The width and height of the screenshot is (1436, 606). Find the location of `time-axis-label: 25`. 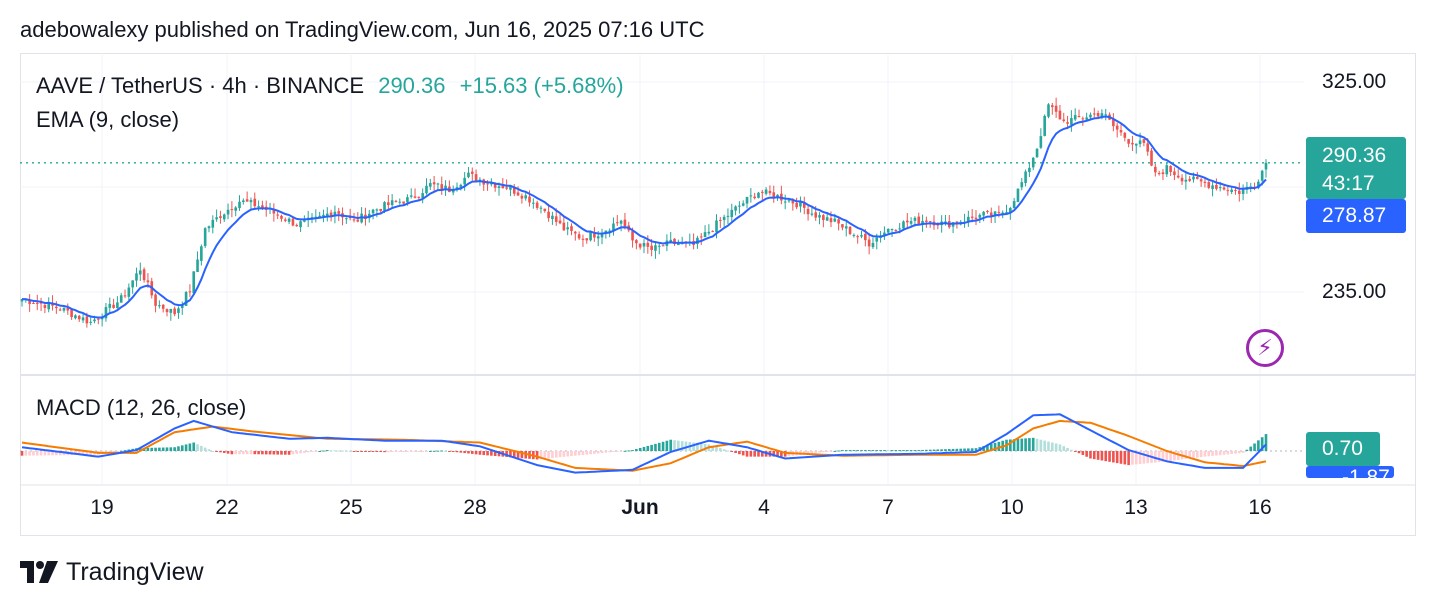

time-axis-label: 25 is located at coordinates (351, 507).